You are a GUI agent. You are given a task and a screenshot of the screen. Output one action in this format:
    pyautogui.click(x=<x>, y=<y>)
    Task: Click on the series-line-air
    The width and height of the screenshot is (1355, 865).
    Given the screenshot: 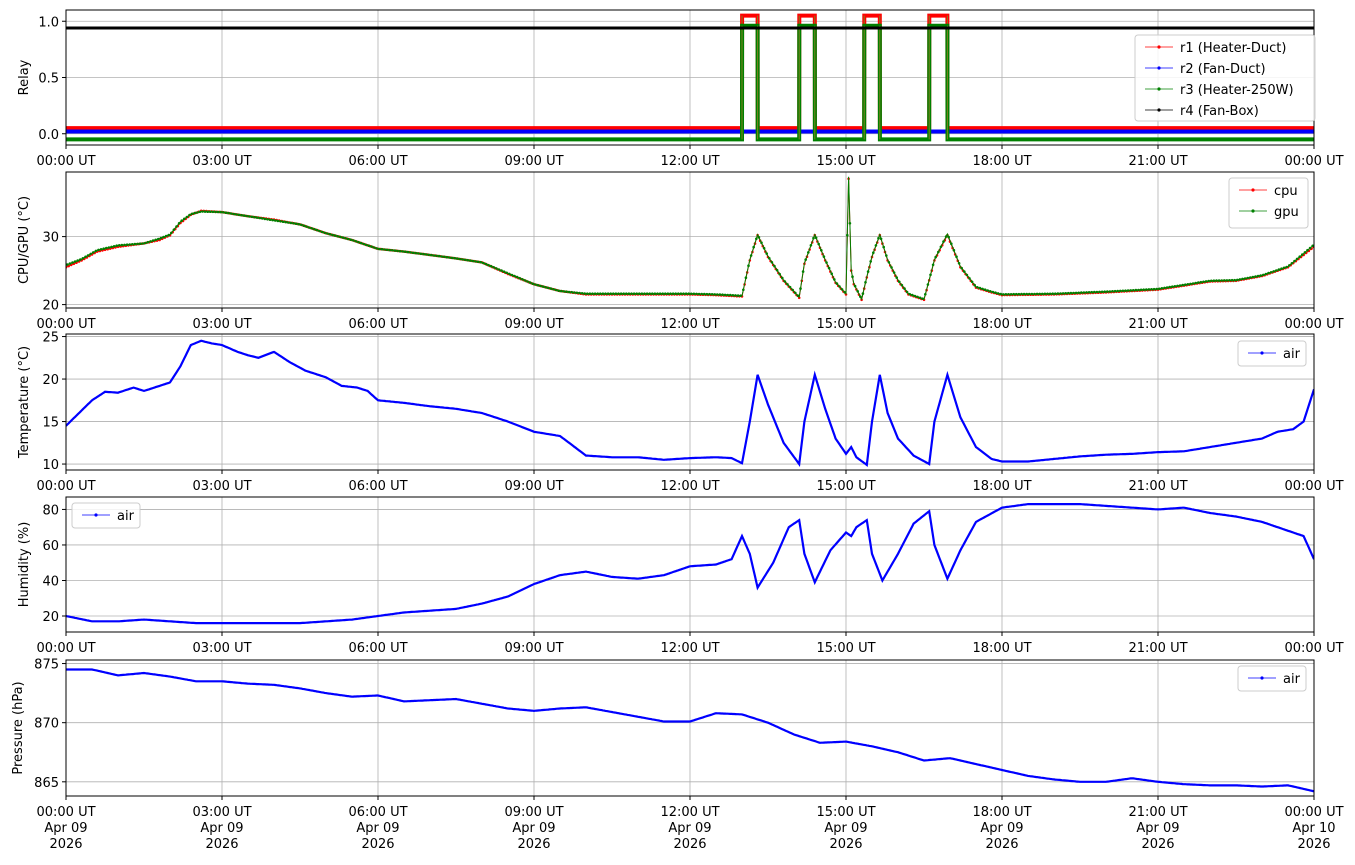 What is the action you would take?
    pyautogui.click(x=690, y=730)
    